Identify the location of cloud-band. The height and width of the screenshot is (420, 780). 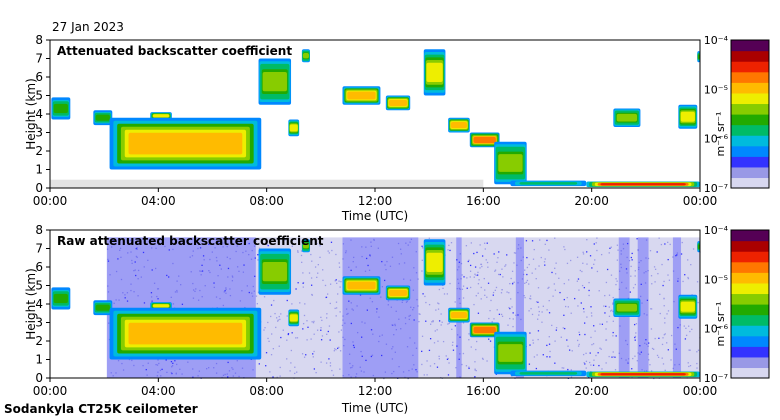
(305, 56).